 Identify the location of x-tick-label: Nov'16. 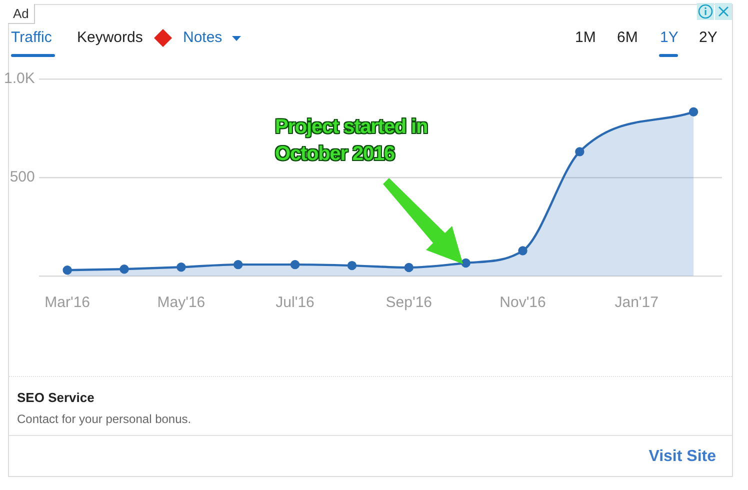
(523, 303).